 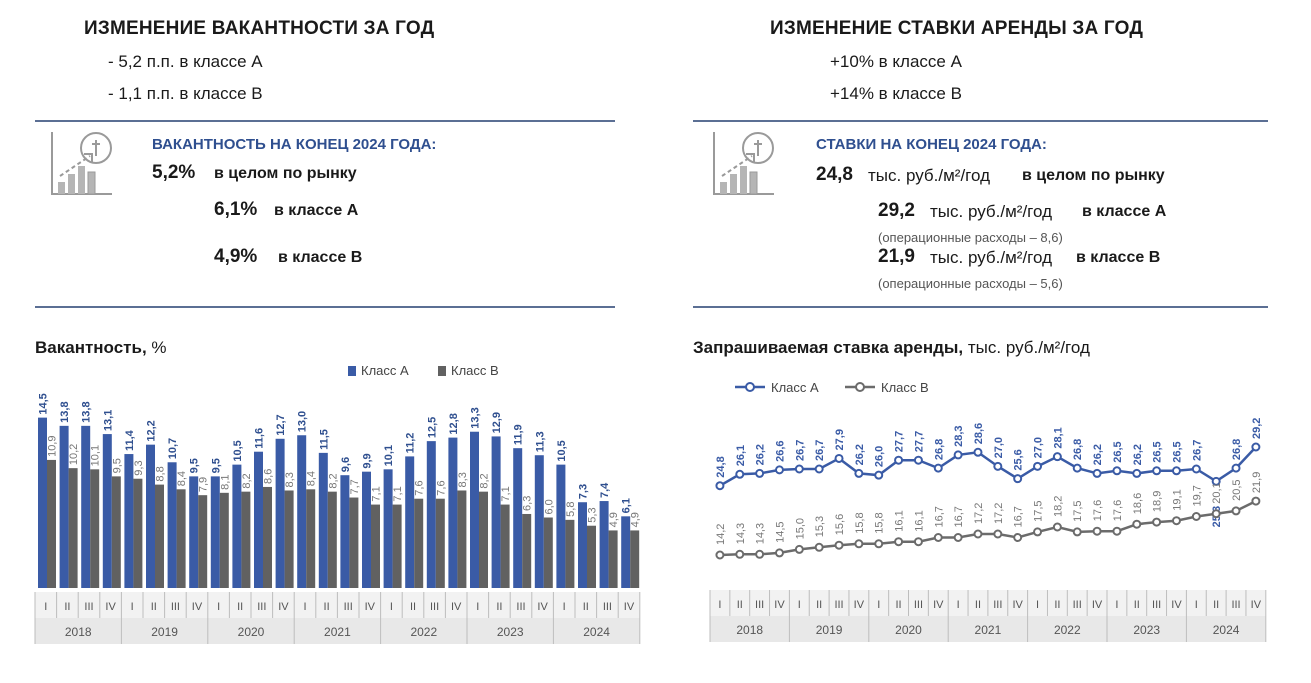 I want to click on bar-label-class-b: 6,3, so click(x=528, y=503).